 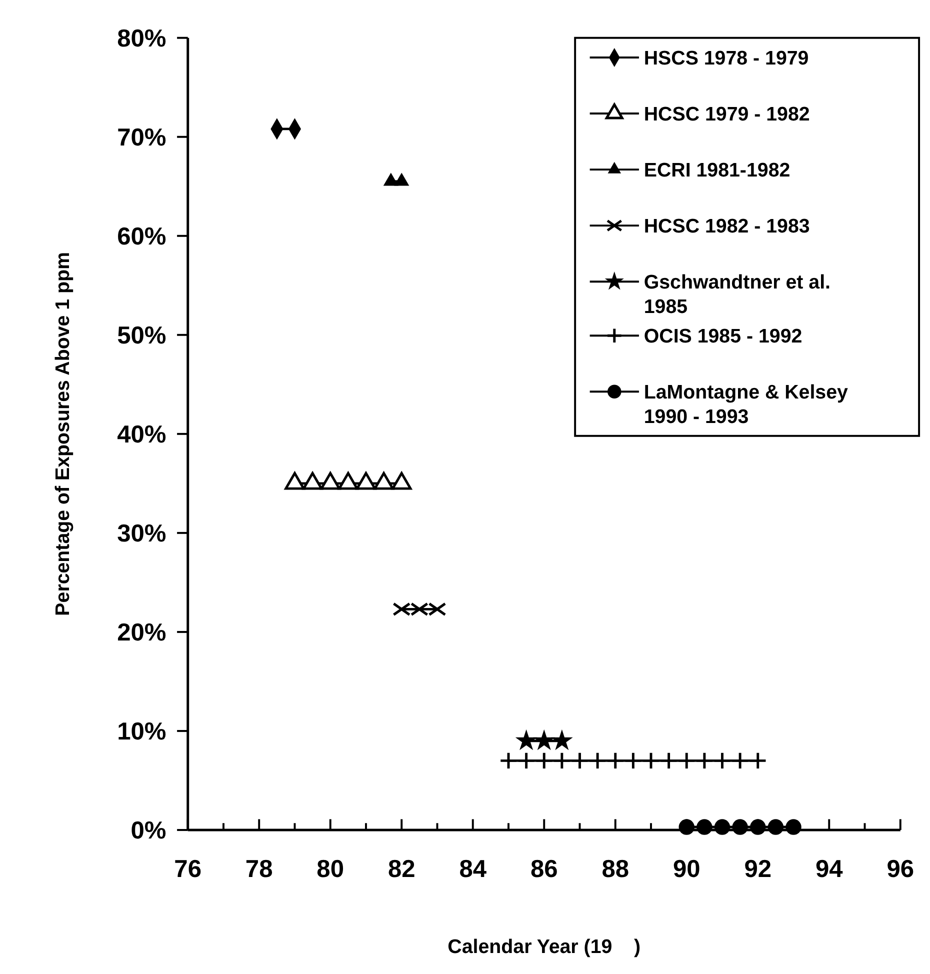 I want to click on y-tick-label: 30%, so click(x=141, y=534).